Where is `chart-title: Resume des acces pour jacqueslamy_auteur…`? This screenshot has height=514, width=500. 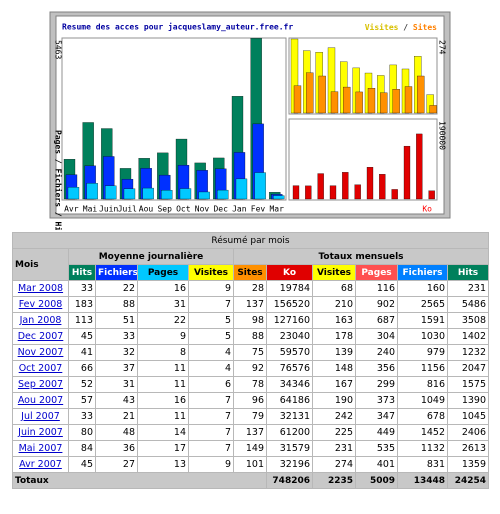 chart-title: Resume des acces pour jacqueslamy_auteur… is located at coordinates (177, 27).